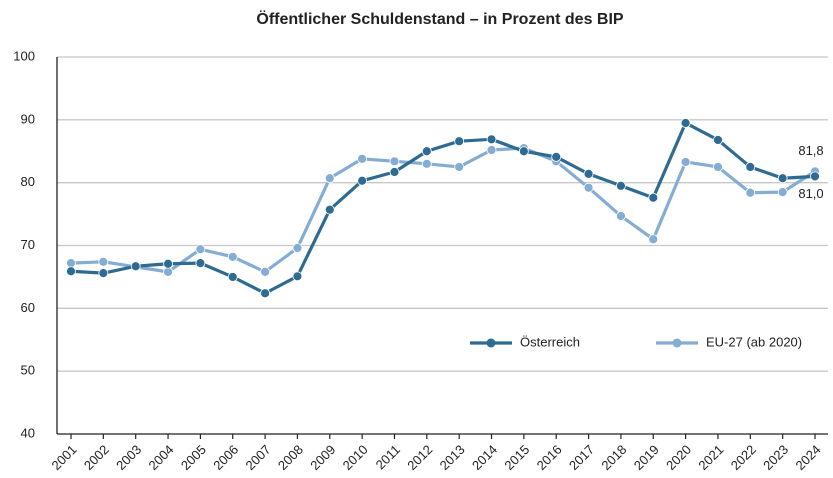 This screenshot has height=478, width=833. Describe the element at coordinates (484, 457) in the screenshot. I see `x-tick-label: 2014` at that location.